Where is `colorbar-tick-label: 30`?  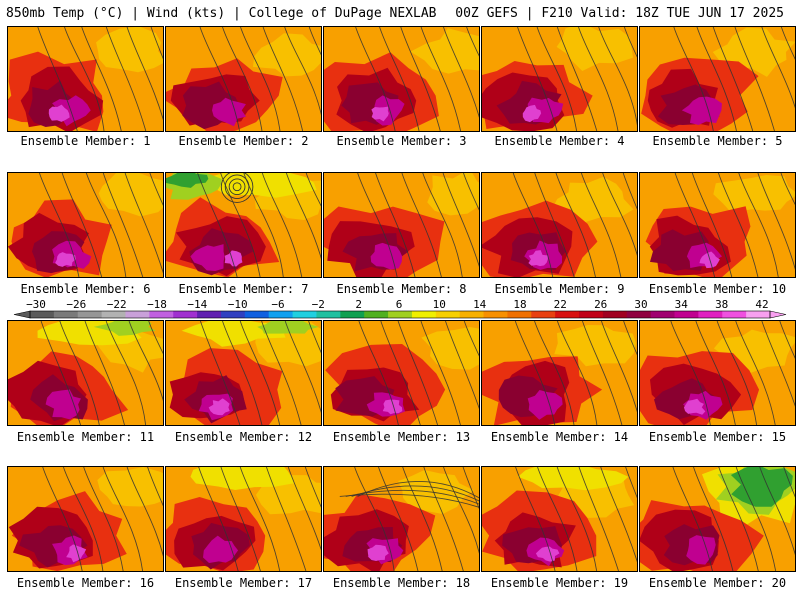
colorbar-tick-label: 30 is located at coordinates (640, 304).